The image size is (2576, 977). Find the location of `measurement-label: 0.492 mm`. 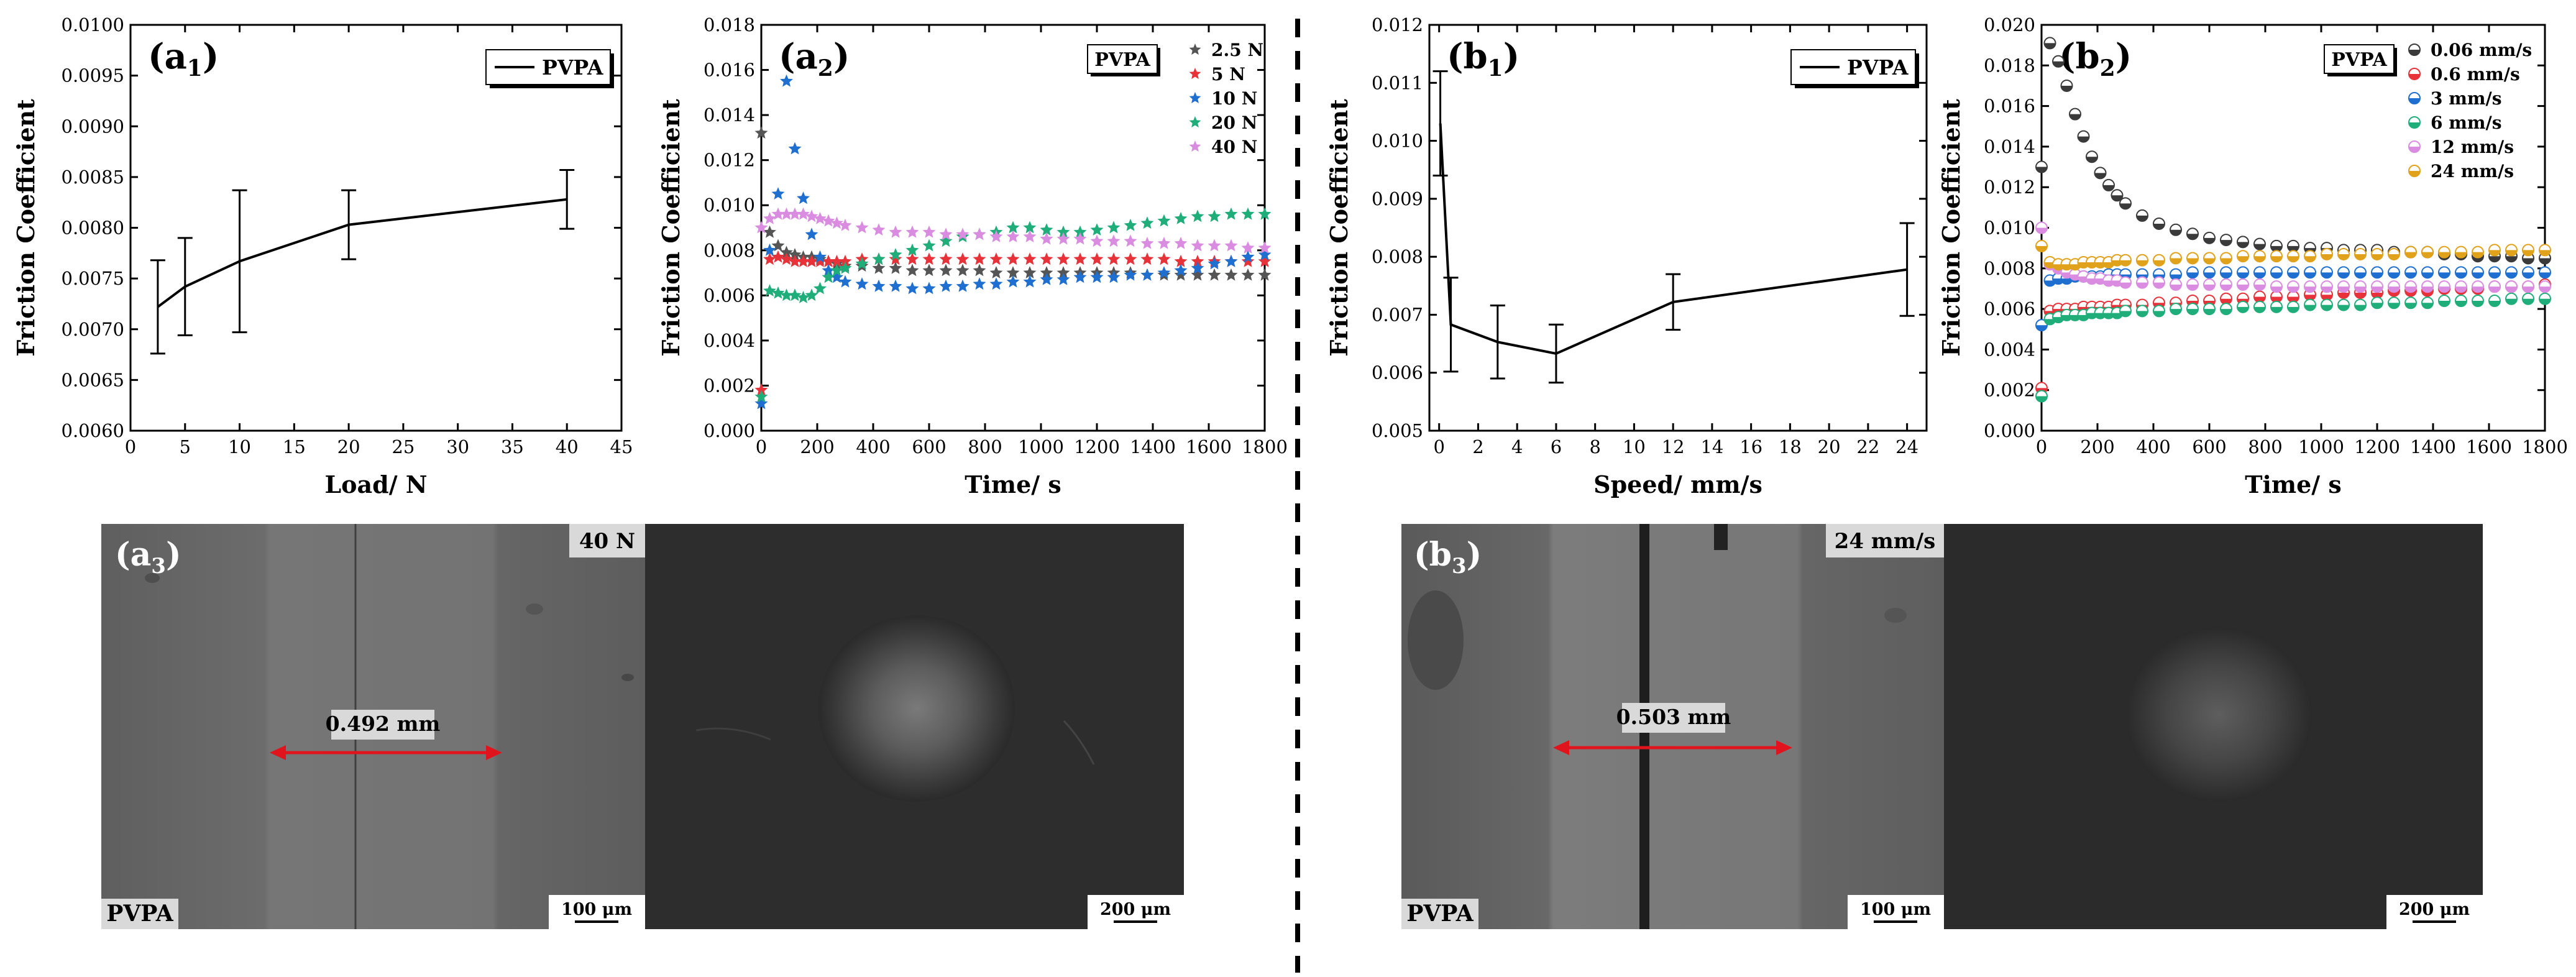

measurement-label: 0.492 mm is located at coordinates (383, 724).